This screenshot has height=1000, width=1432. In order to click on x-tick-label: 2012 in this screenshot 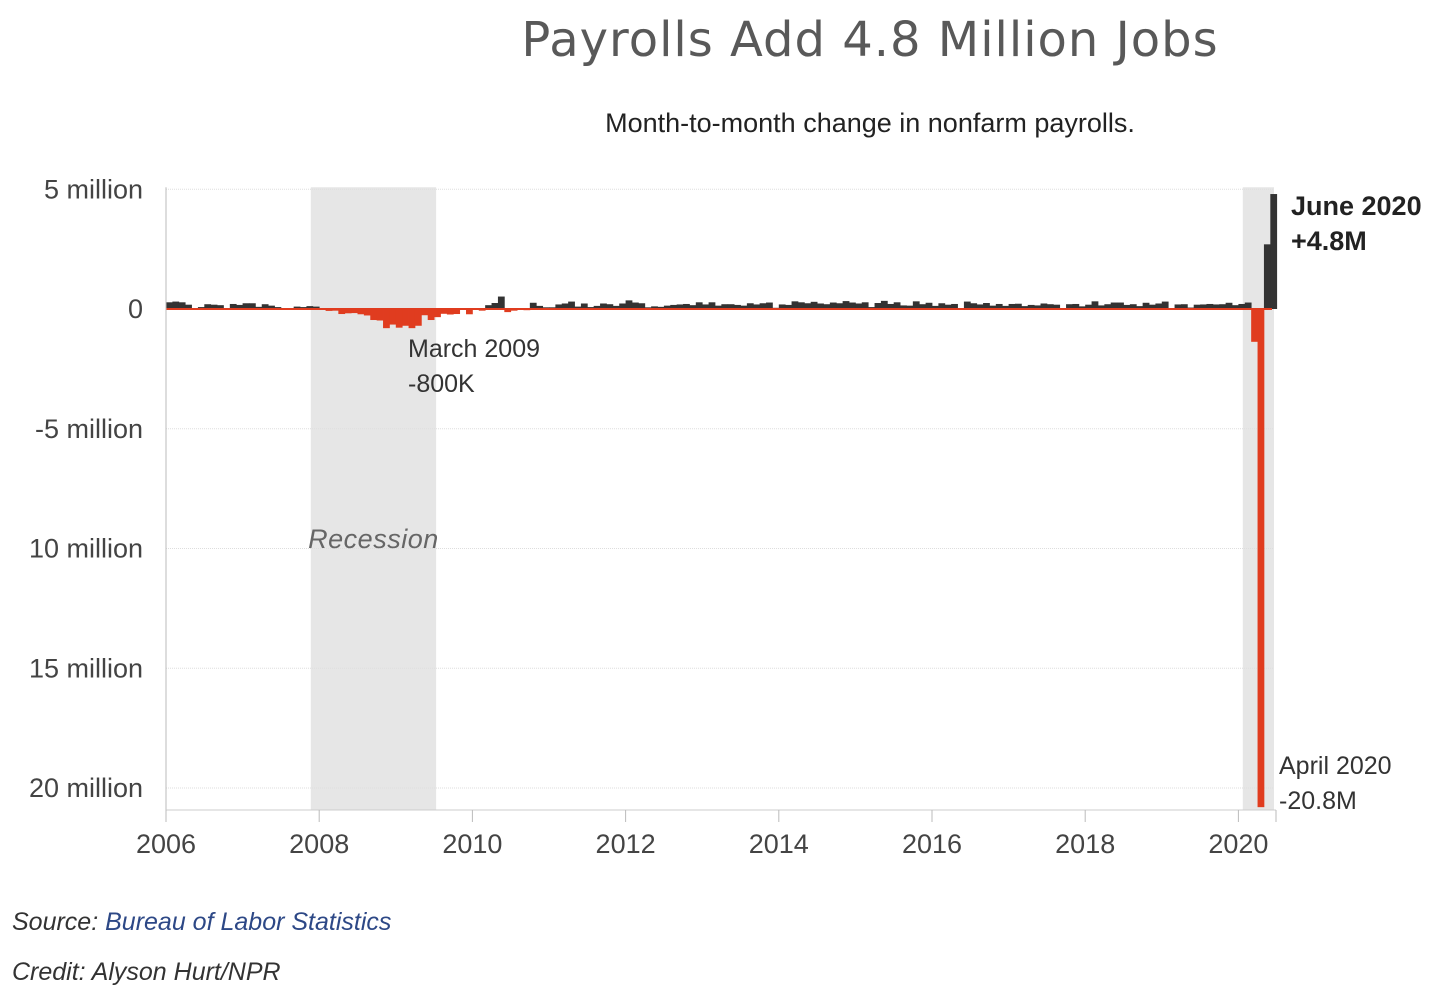, I will do `click(626, 844)`.